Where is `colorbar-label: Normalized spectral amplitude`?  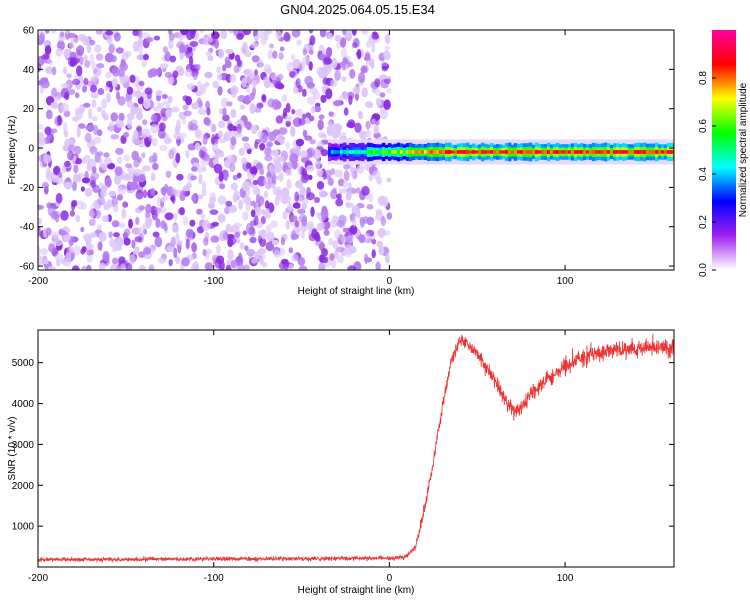 colorbar-label: Normalized spectral amplitude is located at coordinates (743, 149).